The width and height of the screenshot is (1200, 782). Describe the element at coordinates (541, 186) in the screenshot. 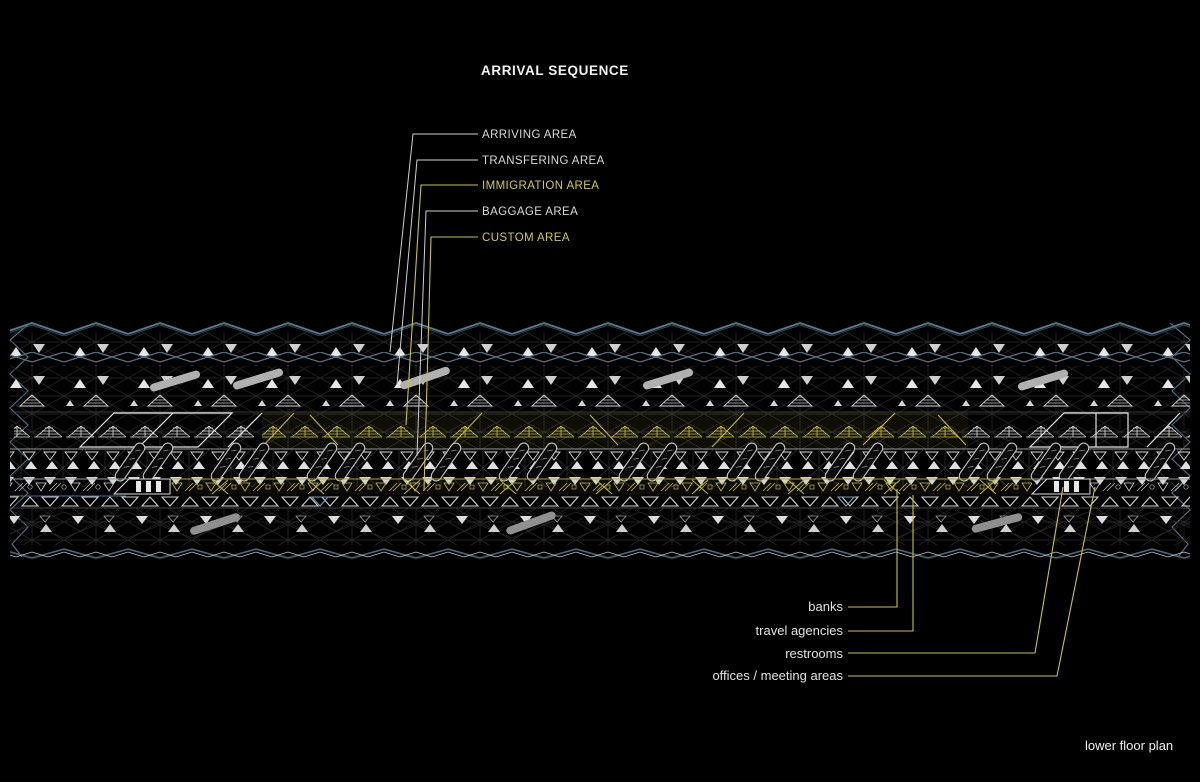

I see `label-immigration-area: IMMIGRATION AREA` at that location.